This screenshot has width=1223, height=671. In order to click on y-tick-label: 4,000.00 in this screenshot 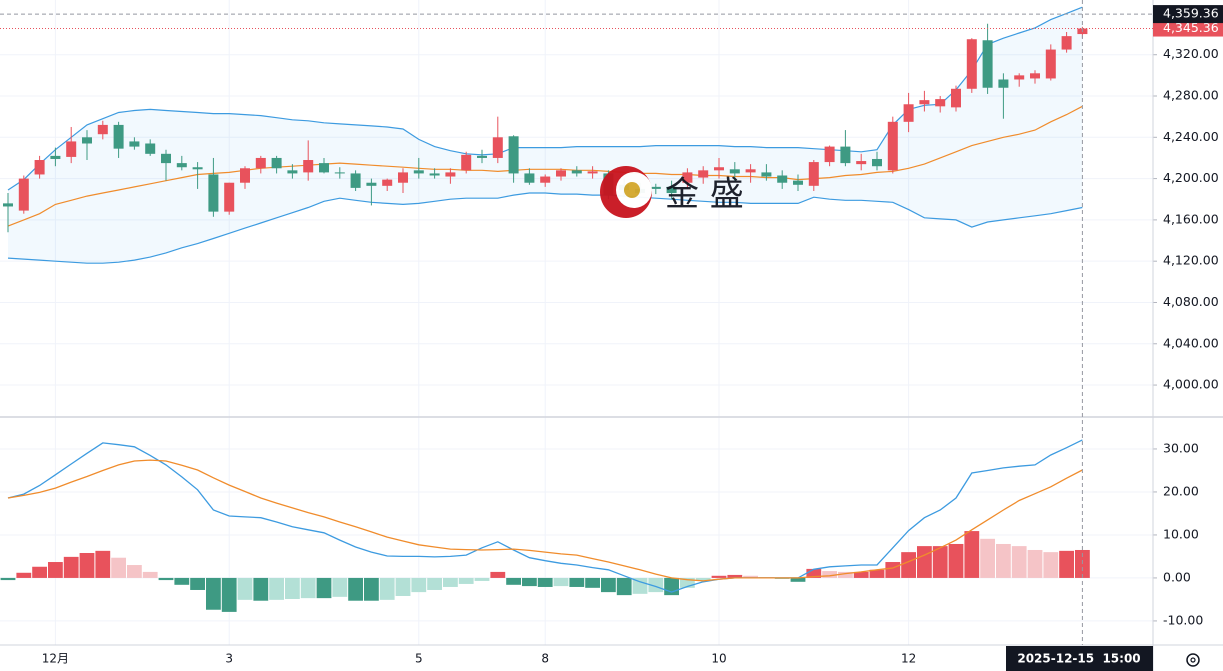, I will do `click(1191, 384)`.